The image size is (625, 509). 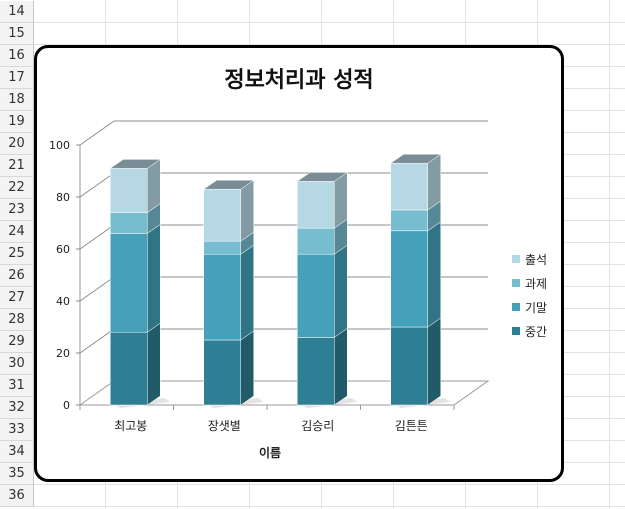 I want to click on y-tick-label: 100, so click(x=59, y=145).